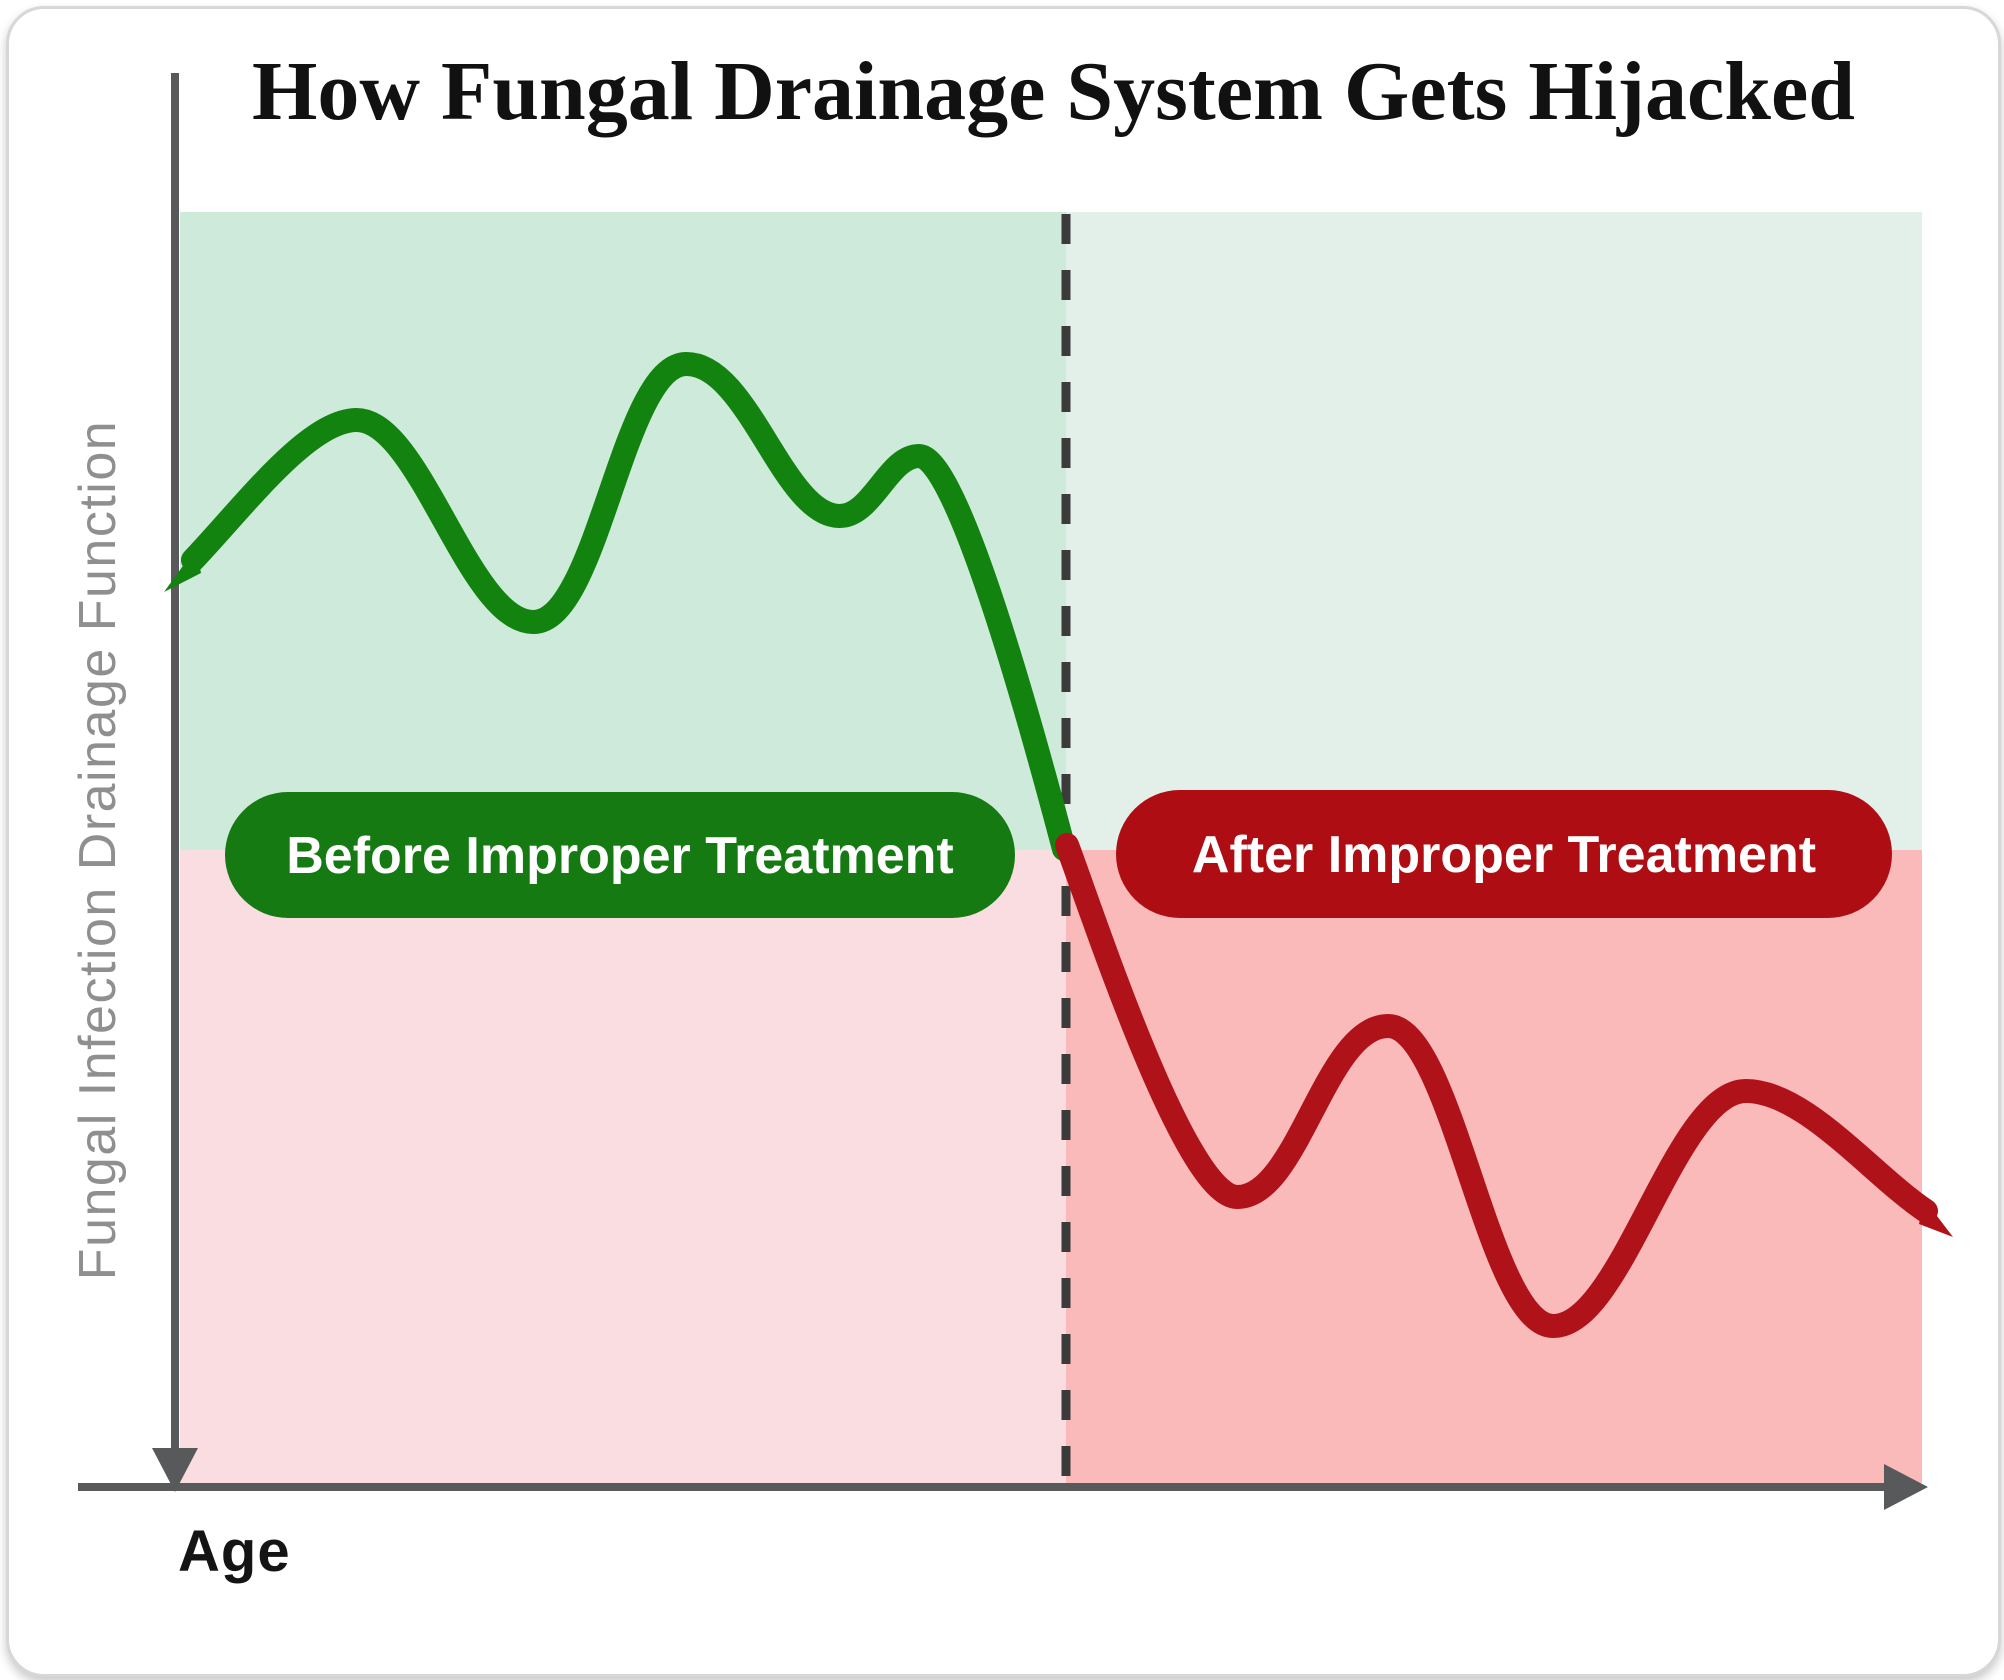  I want to click on after-treatment-pill, so click(1504, 854).